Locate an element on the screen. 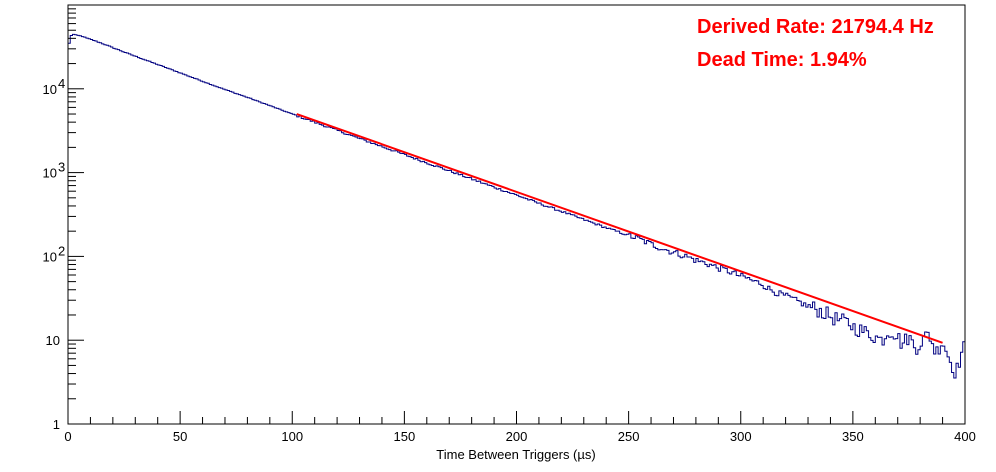  y-tick-exponent: 4 is located at coordinates (61, 83).